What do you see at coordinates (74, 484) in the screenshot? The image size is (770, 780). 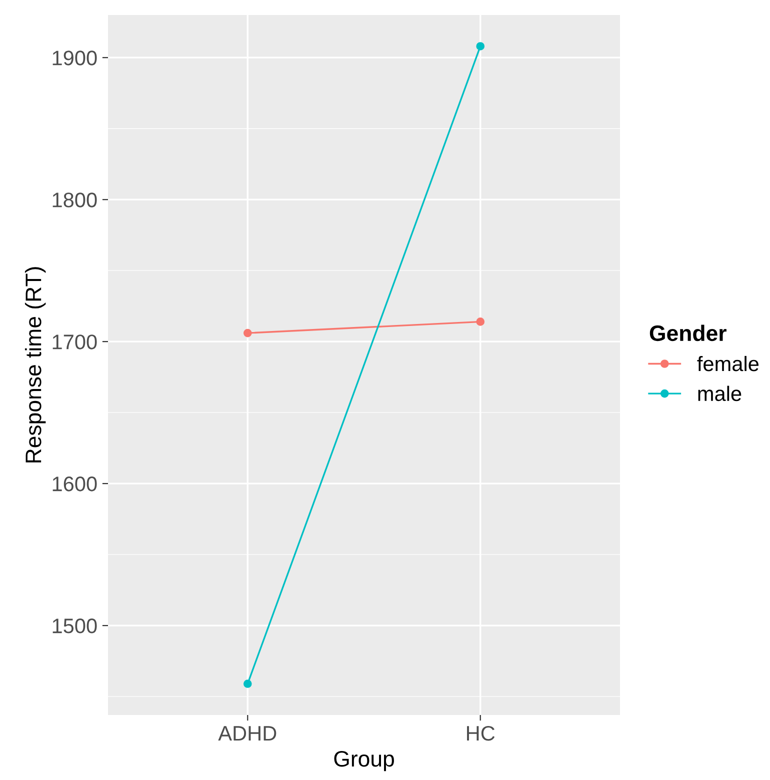 I see `y-tick-label: 1600` at bounding box center [74, 484].